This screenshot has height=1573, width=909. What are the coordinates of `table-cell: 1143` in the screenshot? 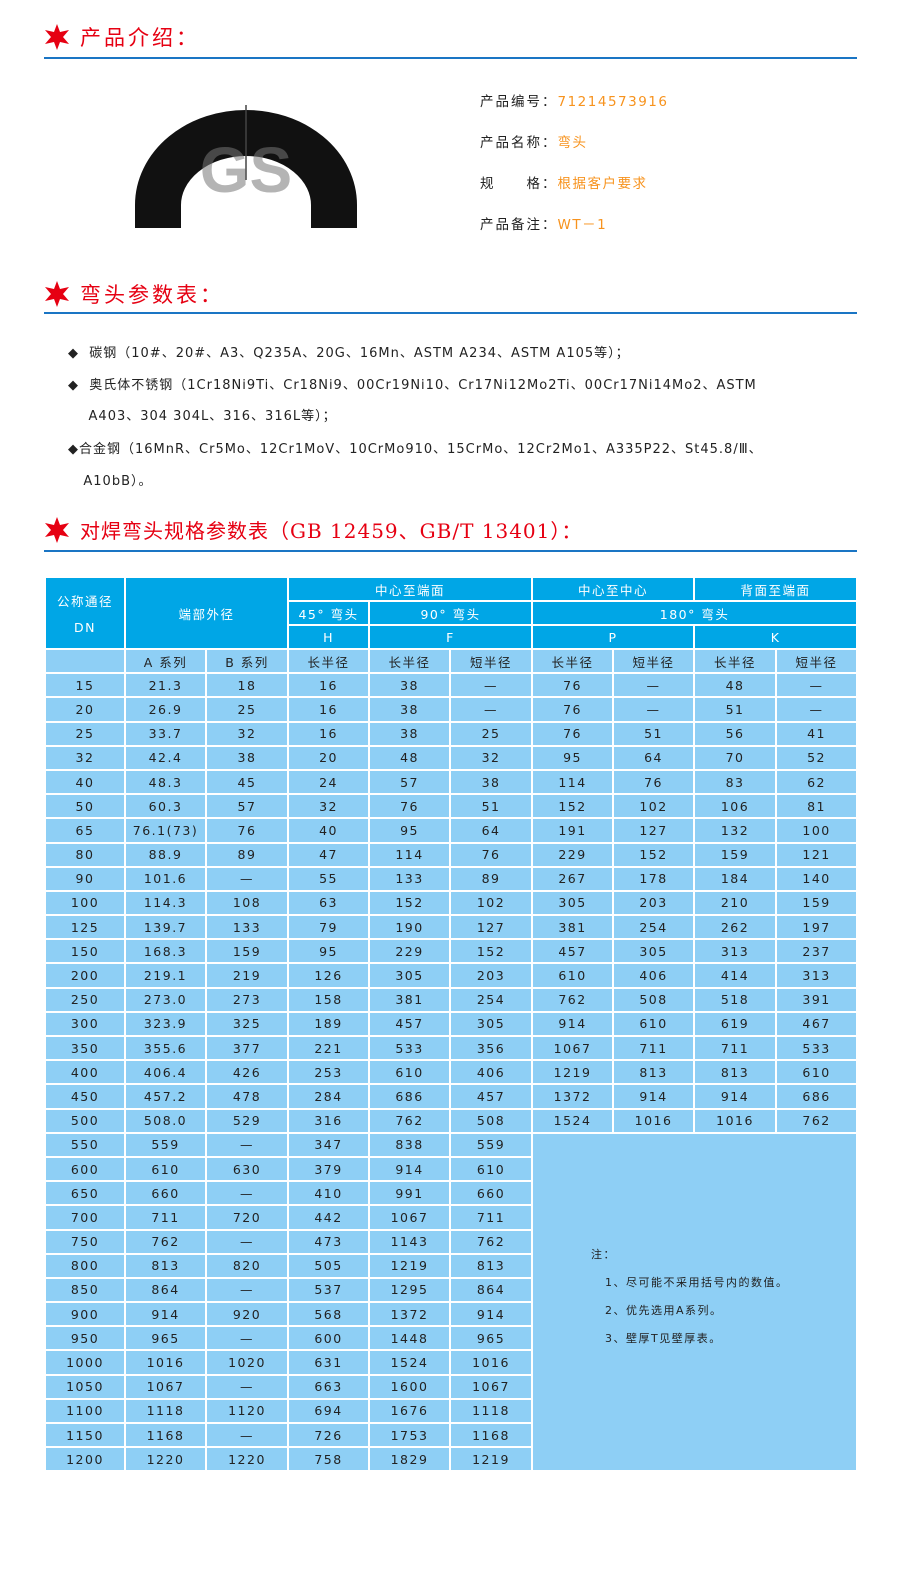 It's located at (410, 1241).